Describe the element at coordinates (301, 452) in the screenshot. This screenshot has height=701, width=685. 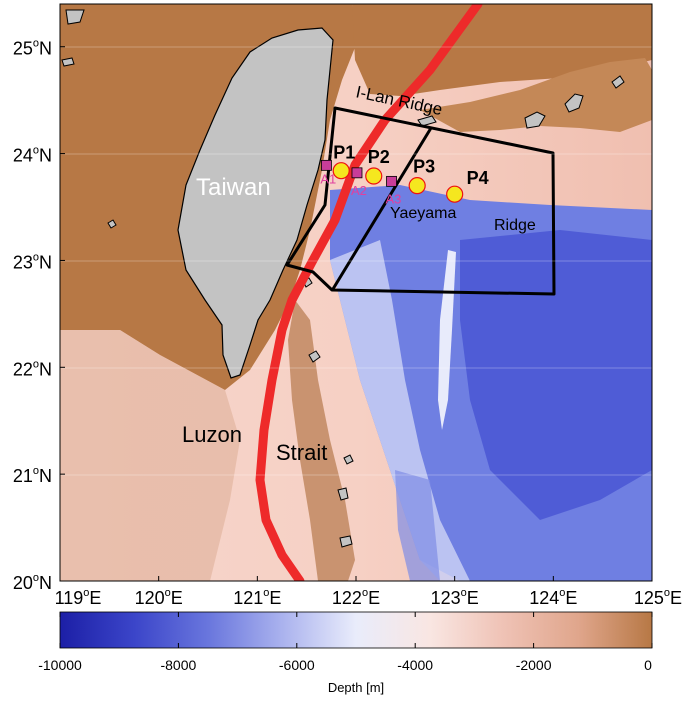
I see `strait-label: Strait` at that location.